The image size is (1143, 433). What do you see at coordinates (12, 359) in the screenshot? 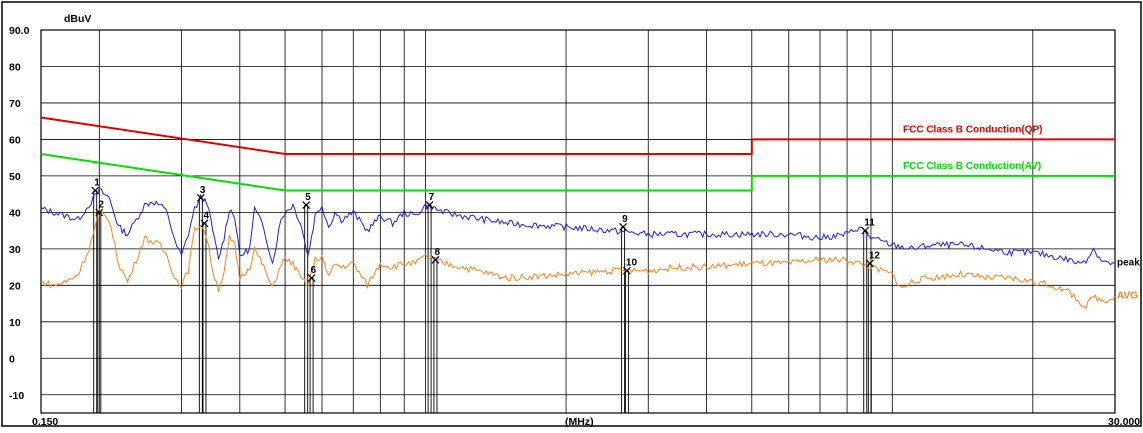
I see `y-tick-label: 0` at bounding box center [12, 359].